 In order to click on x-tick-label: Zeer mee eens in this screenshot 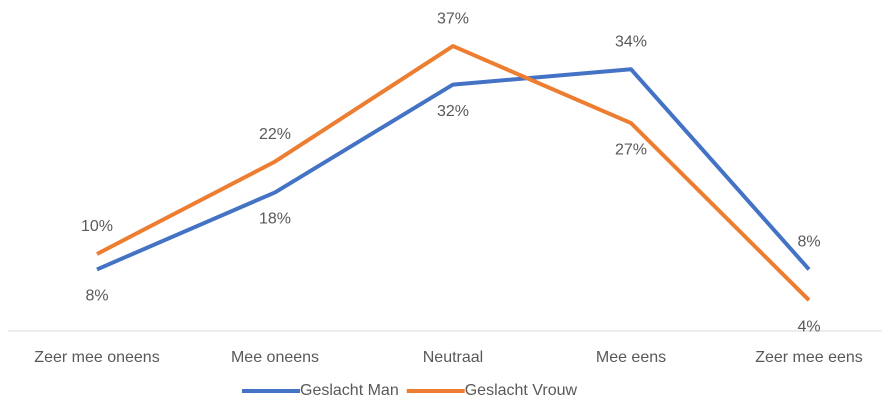, I will do `click(809, 357)`.